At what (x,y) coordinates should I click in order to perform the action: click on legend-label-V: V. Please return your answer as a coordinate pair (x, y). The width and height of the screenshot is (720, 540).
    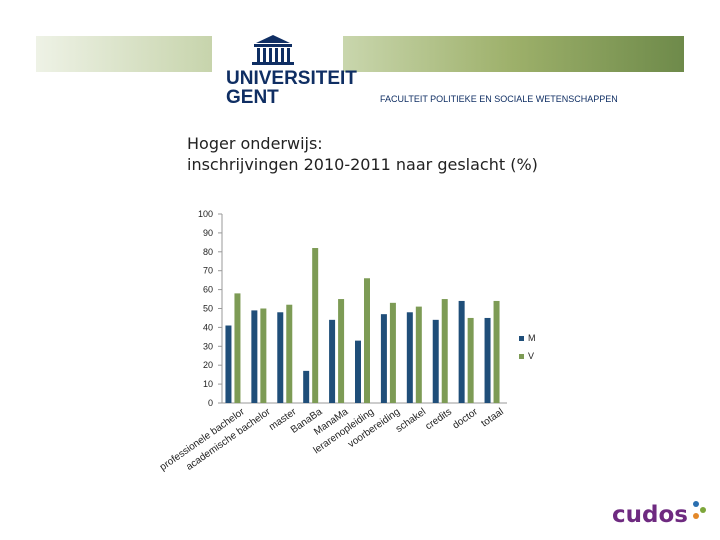
    Looking at the image, I should click on (531, 356).